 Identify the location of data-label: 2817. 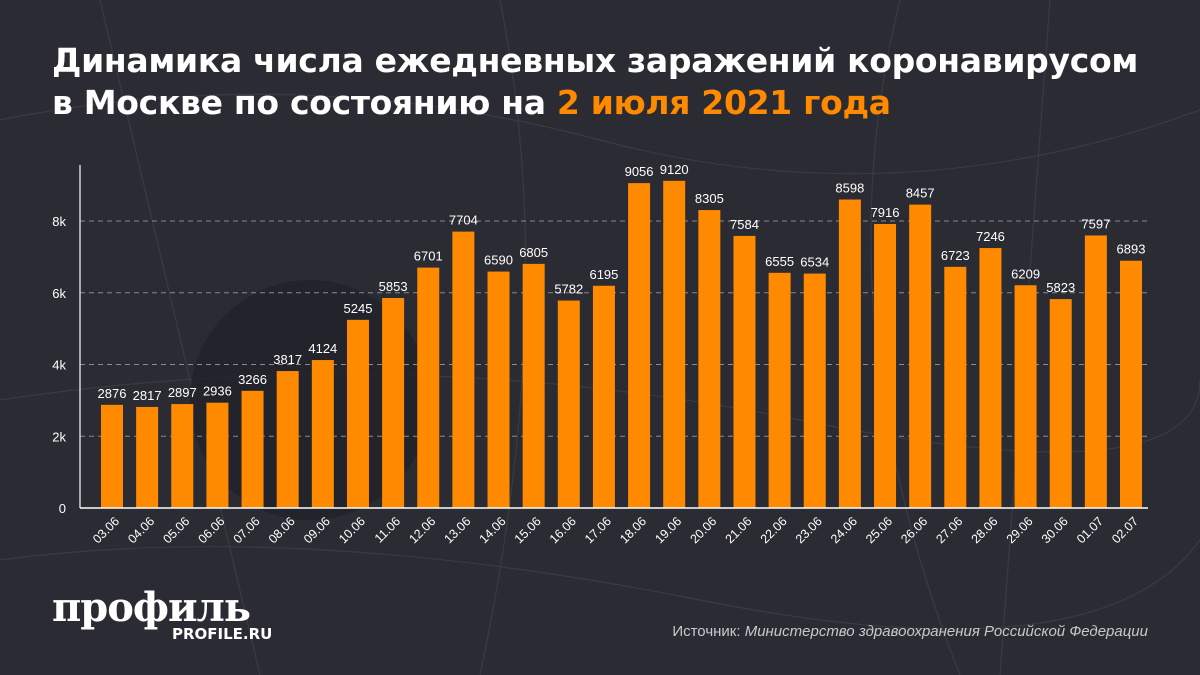
(147, 395).